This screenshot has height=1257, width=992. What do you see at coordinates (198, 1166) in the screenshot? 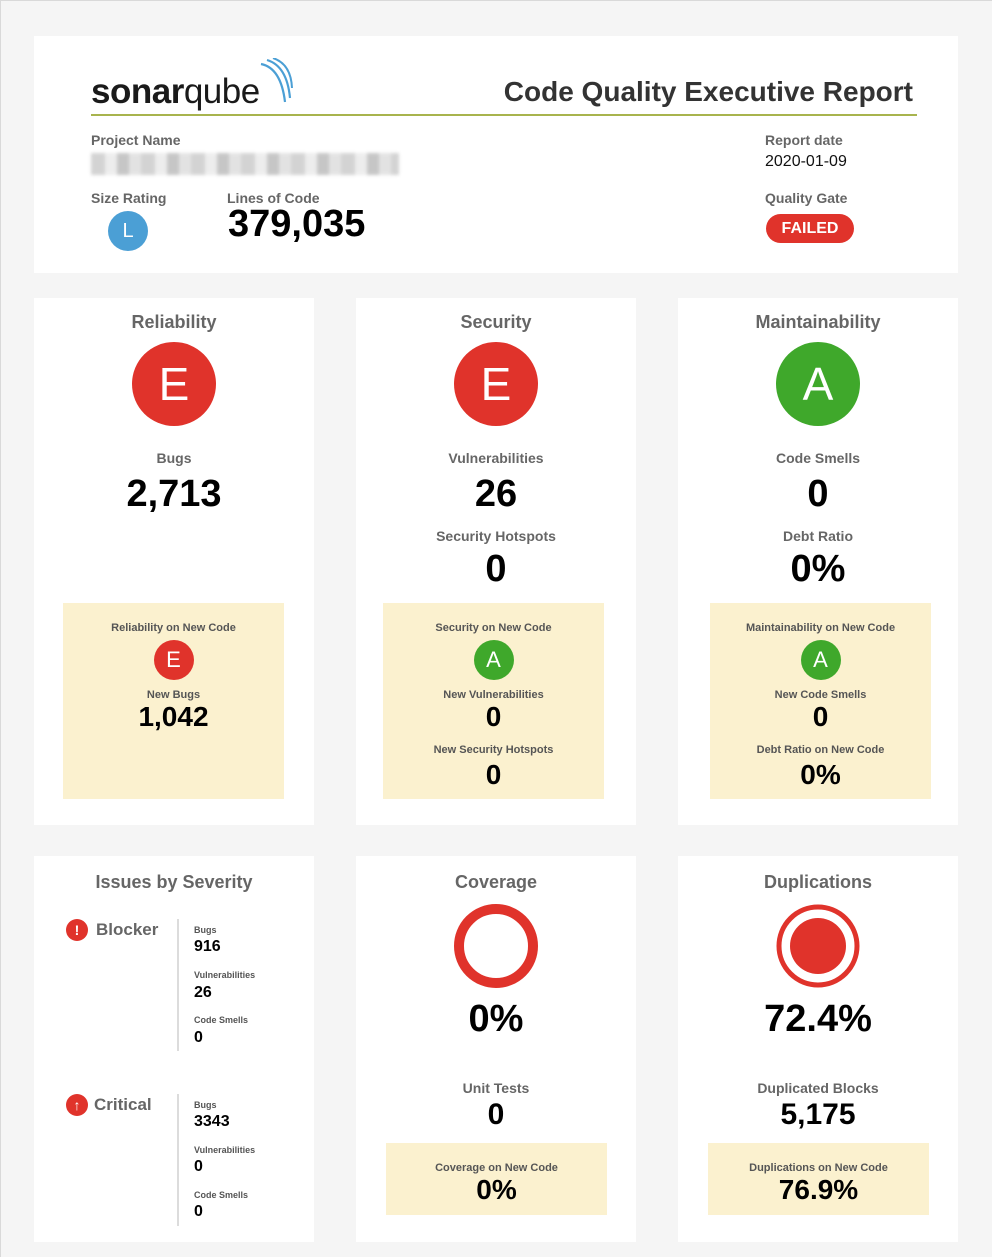
I see `critical-vulnerabilities-value: 0` at bounding box center [198, 1166].